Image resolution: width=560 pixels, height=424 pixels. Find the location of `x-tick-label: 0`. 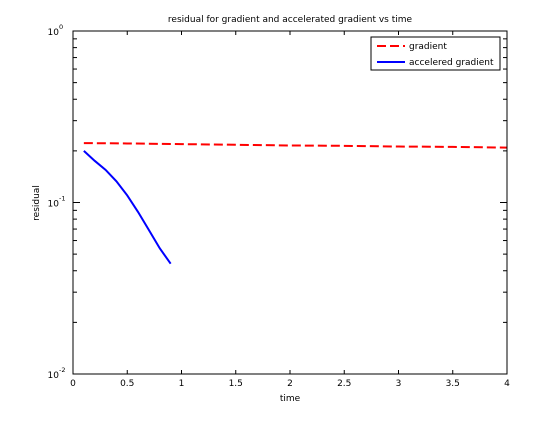

x-tick-label: 0 is located at coordinates (73, 384).